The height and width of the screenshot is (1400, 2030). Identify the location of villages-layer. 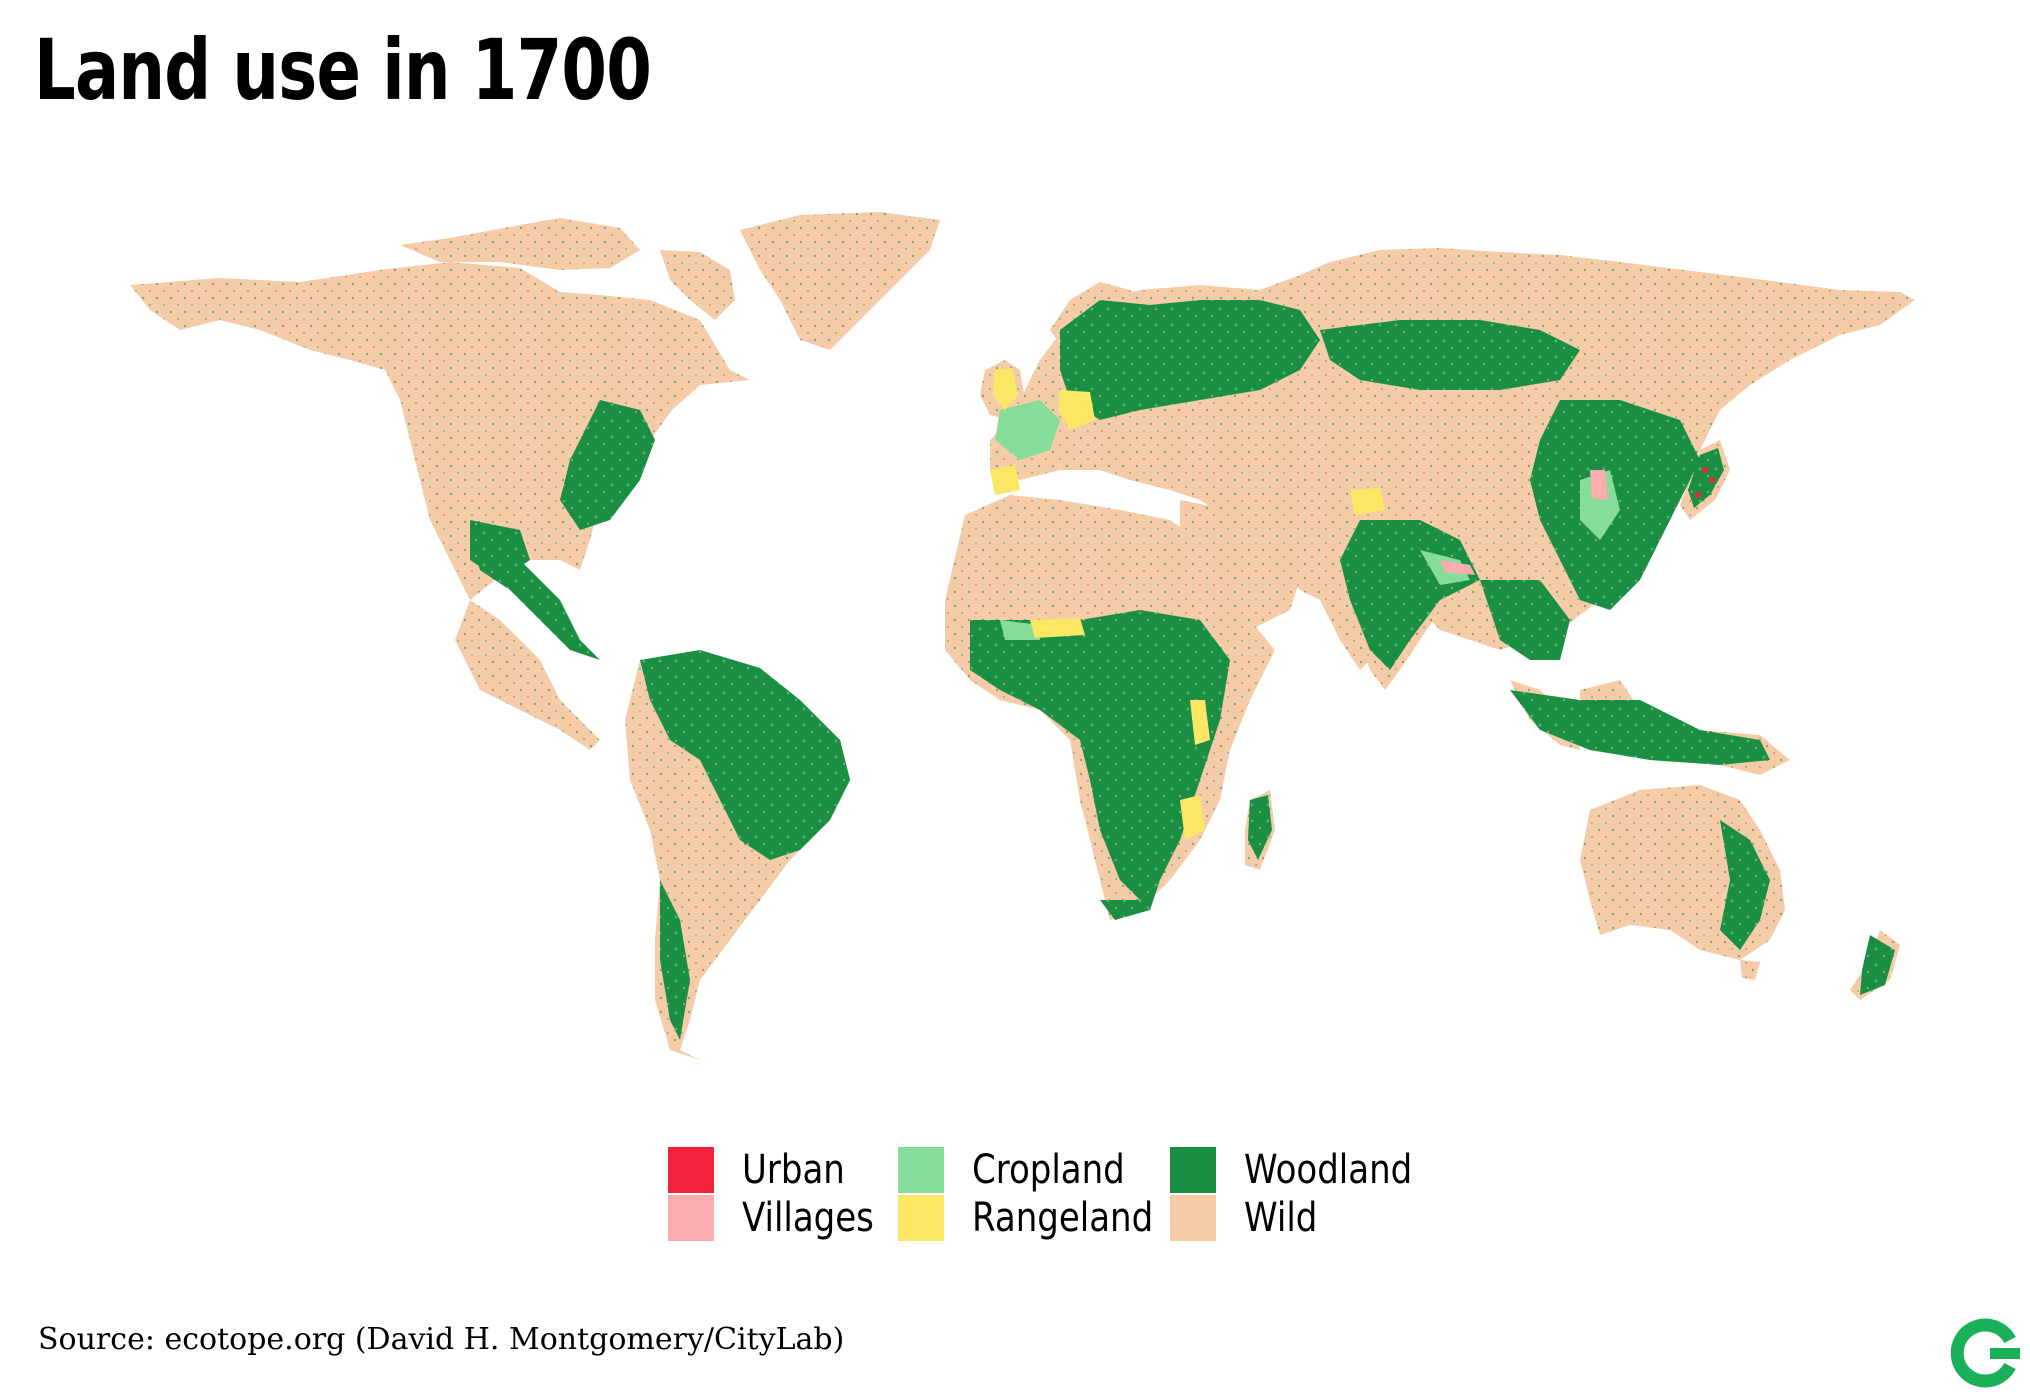
(1524, 522).